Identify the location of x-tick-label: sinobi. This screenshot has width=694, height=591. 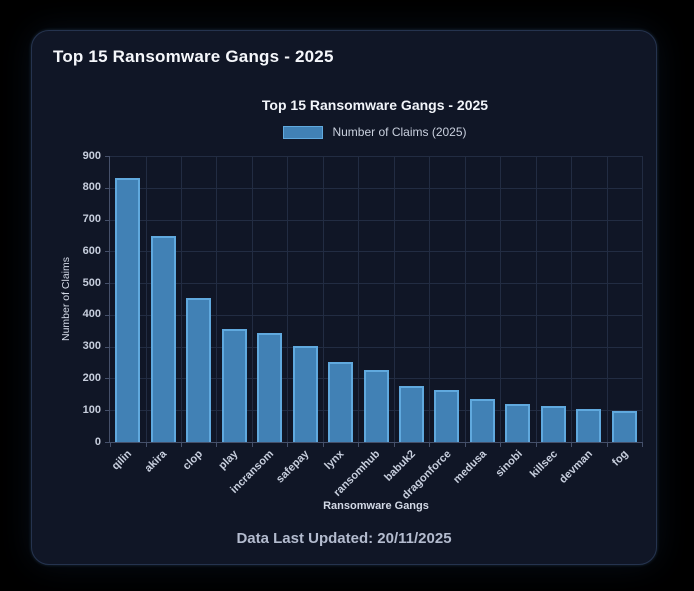
(508, 464).